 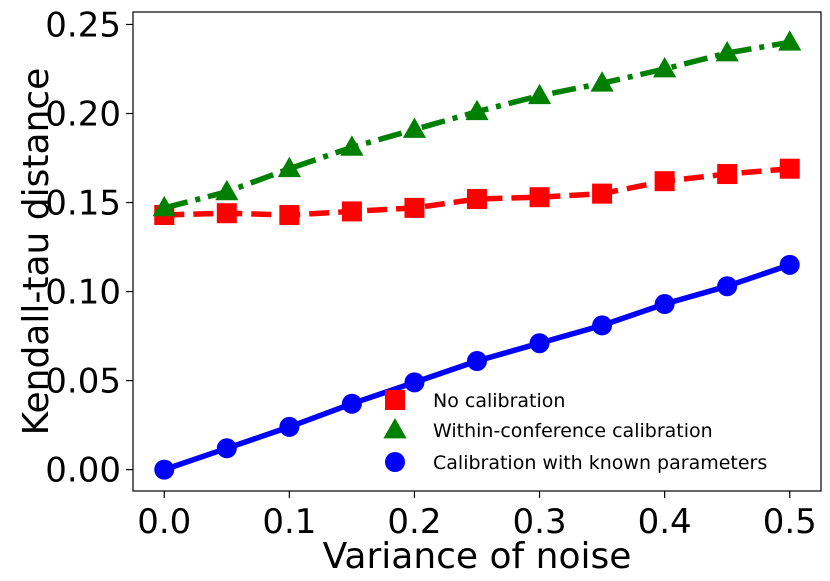 I want to click on y-axis-label: Kendall-tau distance, so click(x=36, y=252).